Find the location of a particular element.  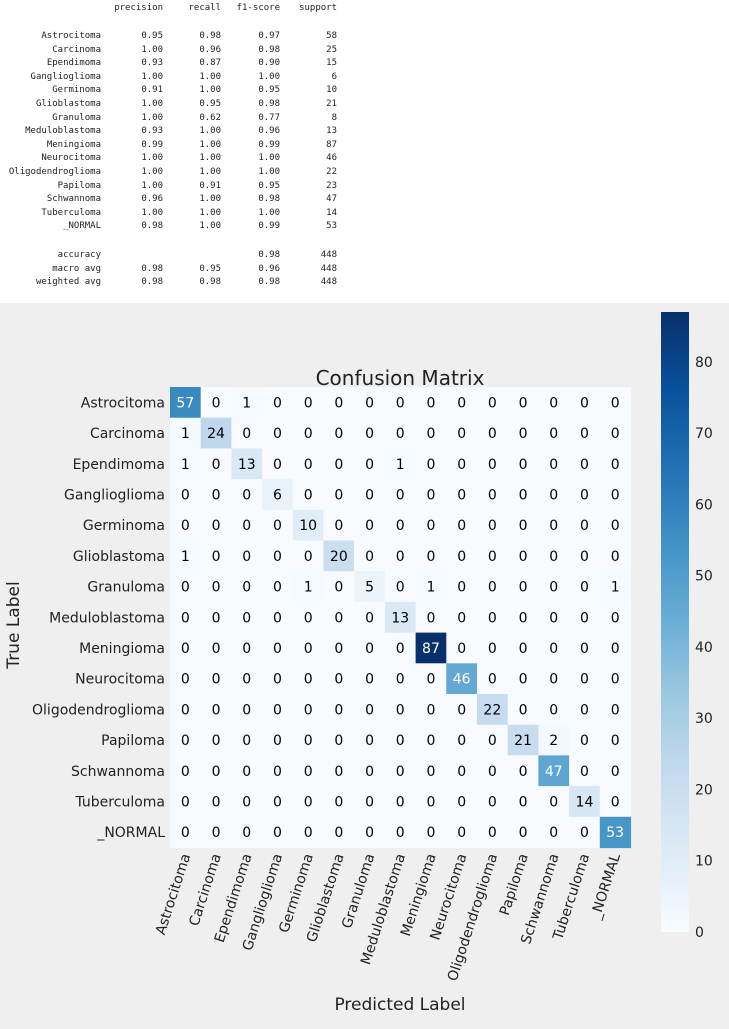

colorbar is located at coordinates (675, 622).